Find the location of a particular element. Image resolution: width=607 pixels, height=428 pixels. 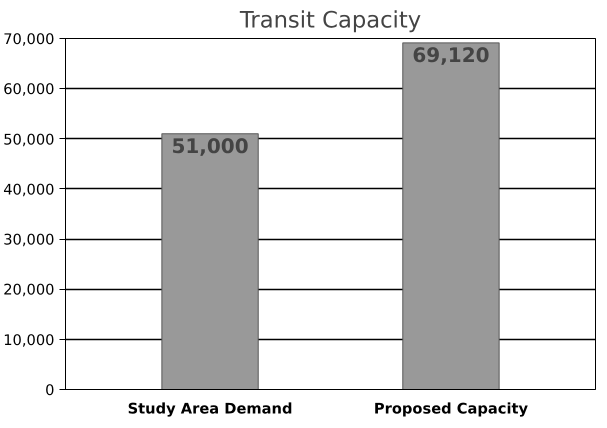

x-tick-label: Proposed Capacity is located at coordinates (451, 409).